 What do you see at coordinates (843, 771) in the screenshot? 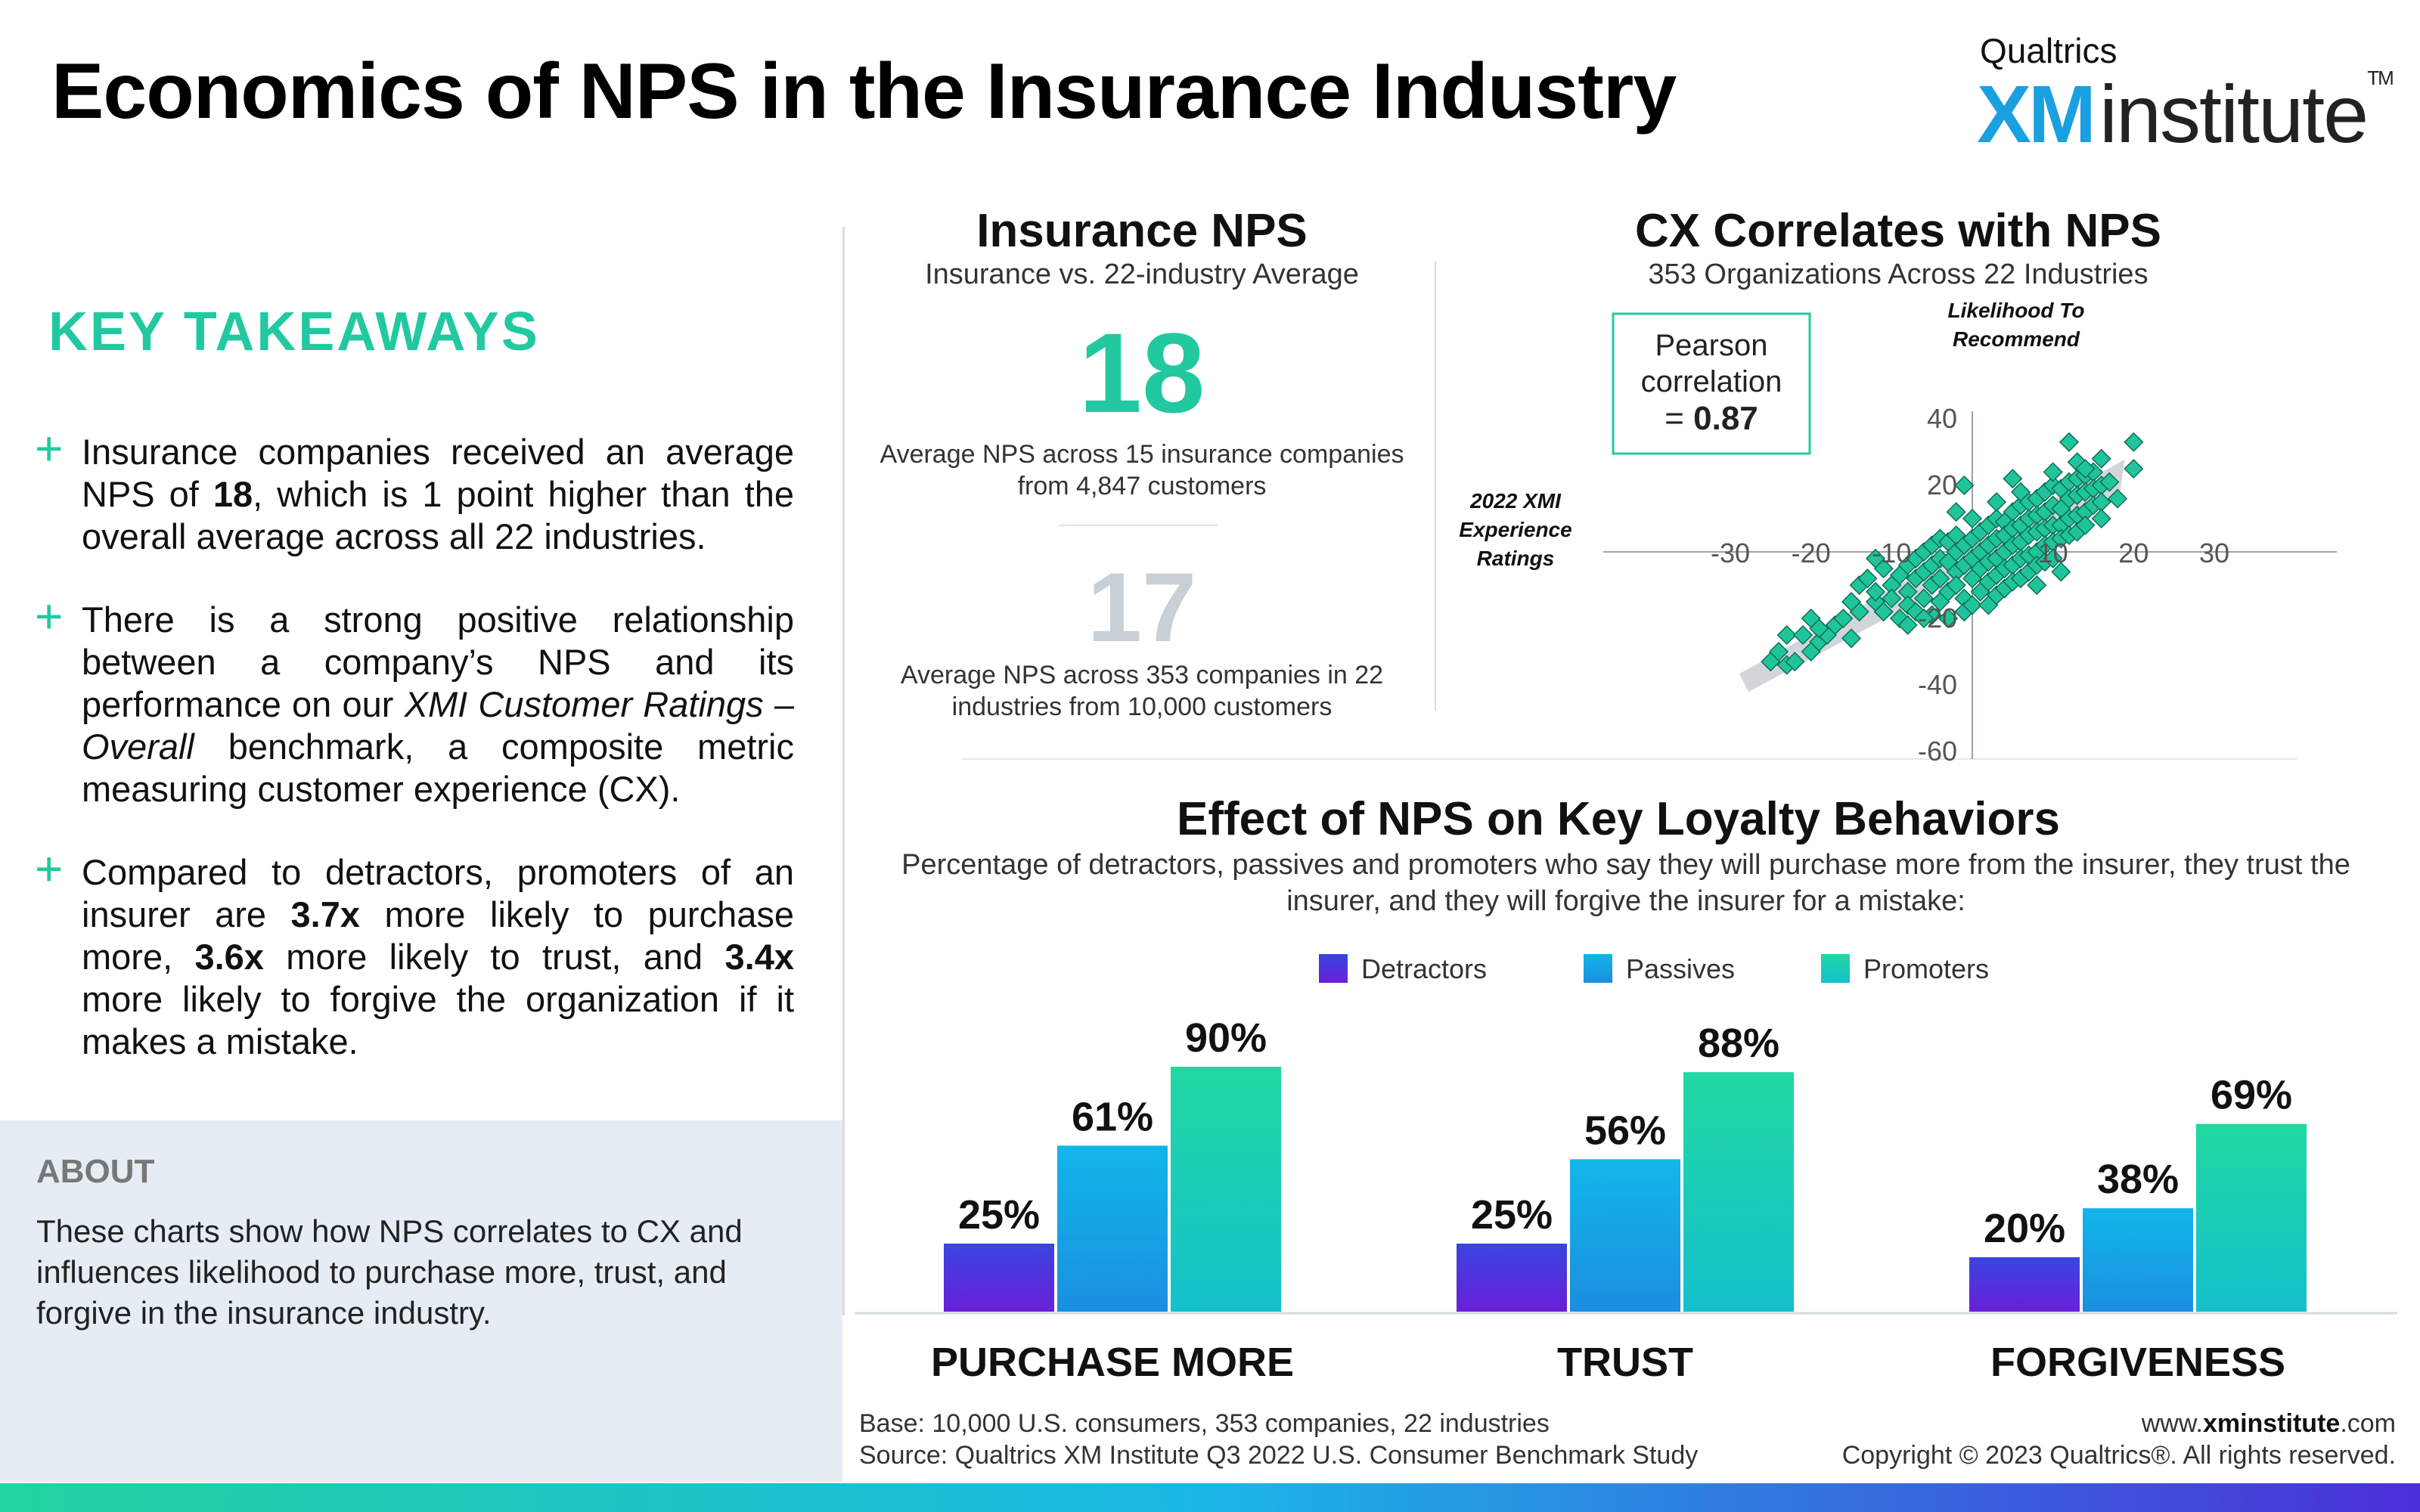
I see `left-divider` at bounding box center [843, 771].